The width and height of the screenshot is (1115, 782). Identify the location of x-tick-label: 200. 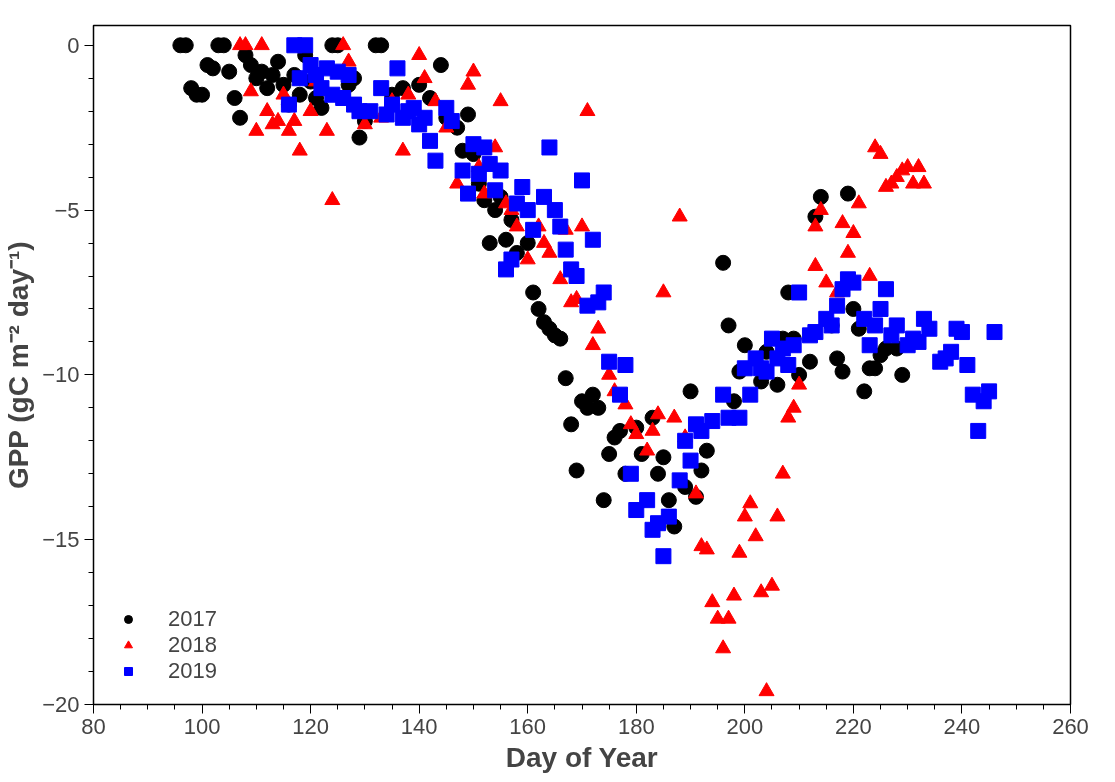
(745, 726).